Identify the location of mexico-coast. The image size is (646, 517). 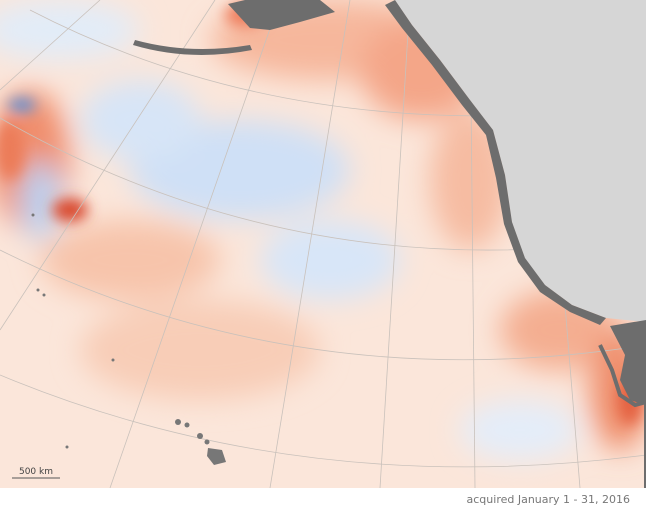
(622, 416).